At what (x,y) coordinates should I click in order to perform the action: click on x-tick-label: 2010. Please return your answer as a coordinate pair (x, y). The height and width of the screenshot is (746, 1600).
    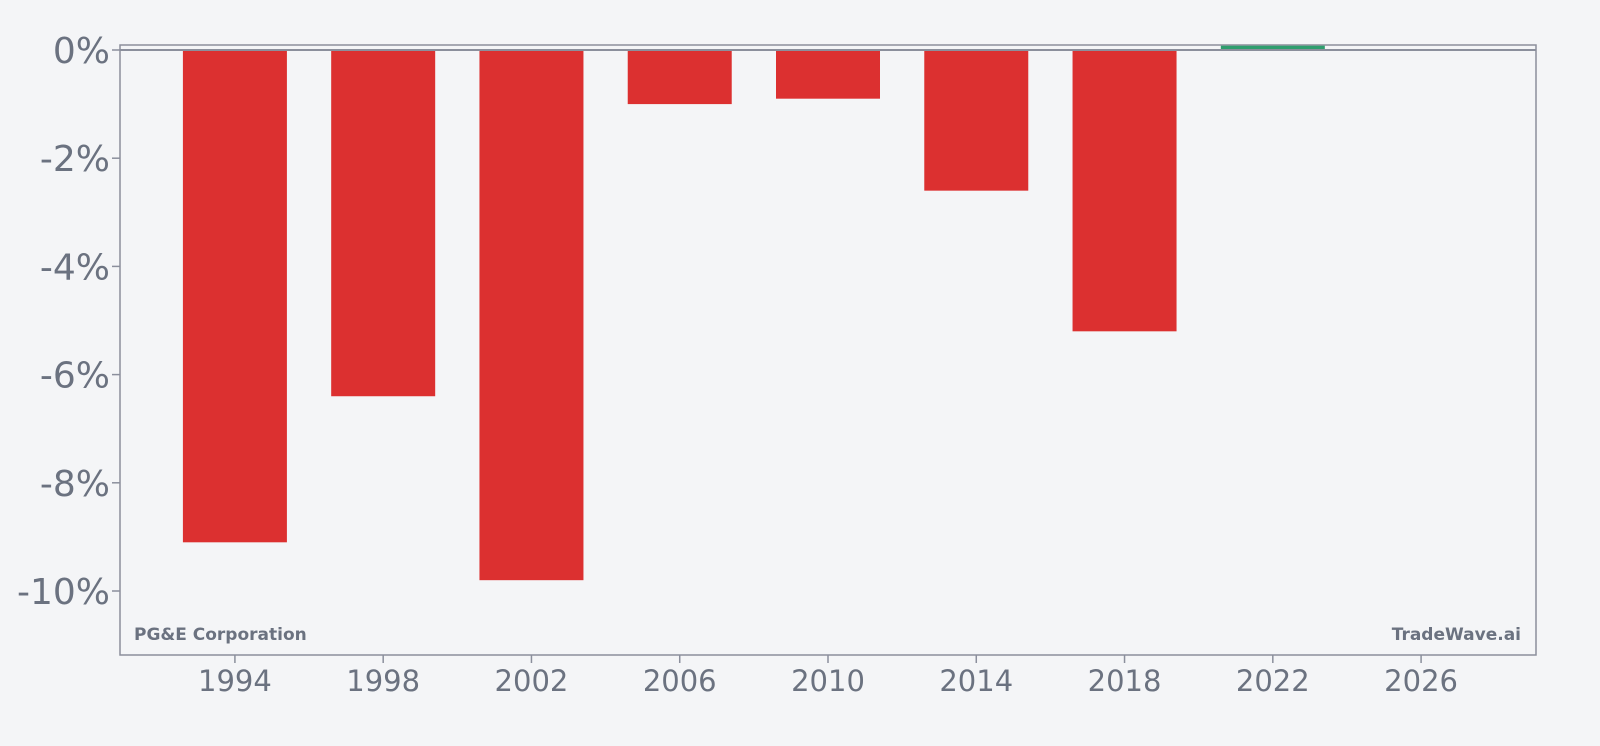
    Looking at the image, I should click on (828, 681).